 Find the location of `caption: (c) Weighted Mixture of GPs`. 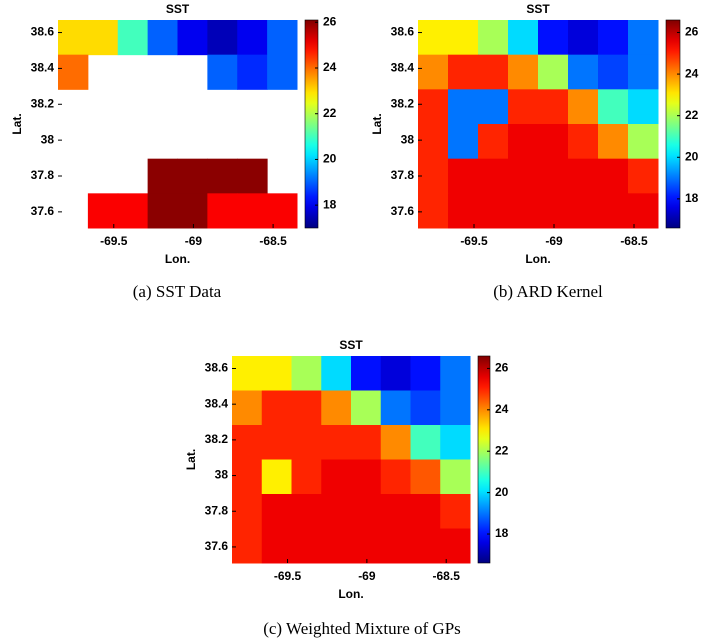

caption: (c) Weighted Mixture of GPs is located at coordinates (362, 628).